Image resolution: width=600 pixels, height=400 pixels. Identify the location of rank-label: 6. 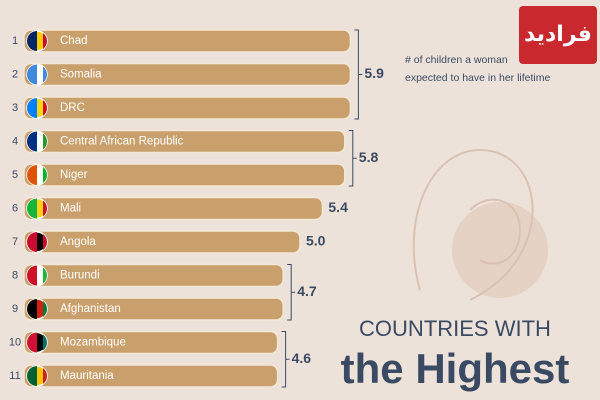
(15, 208).